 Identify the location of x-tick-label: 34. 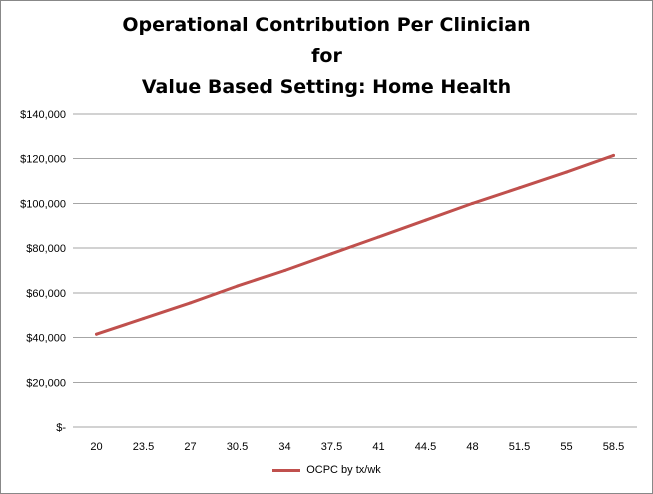
(284, 447).